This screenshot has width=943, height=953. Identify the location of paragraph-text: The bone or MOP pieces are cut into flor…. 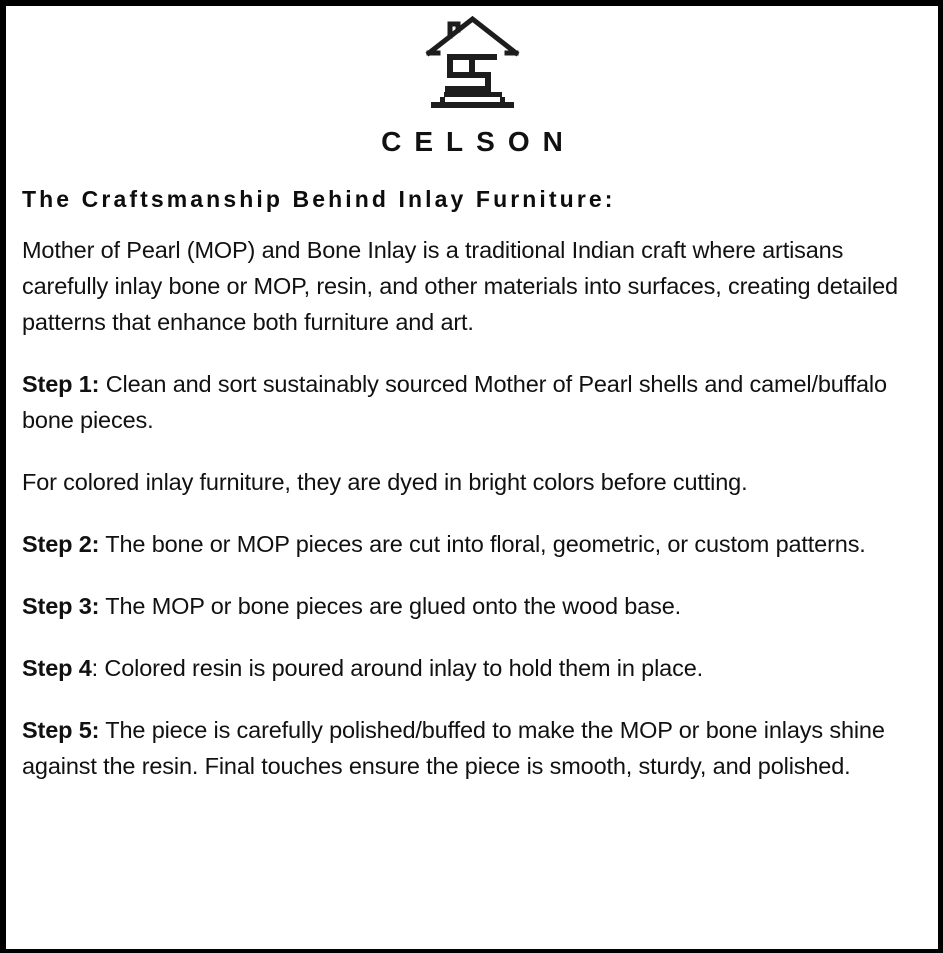
(482, 543).